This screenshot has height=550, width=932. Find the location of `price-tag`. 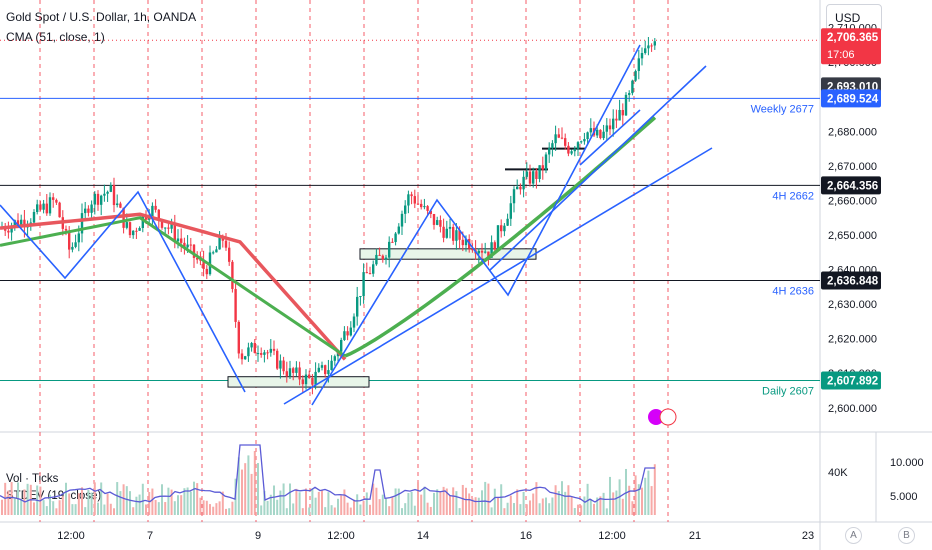

price-tag is located at coordinates (851, 380).